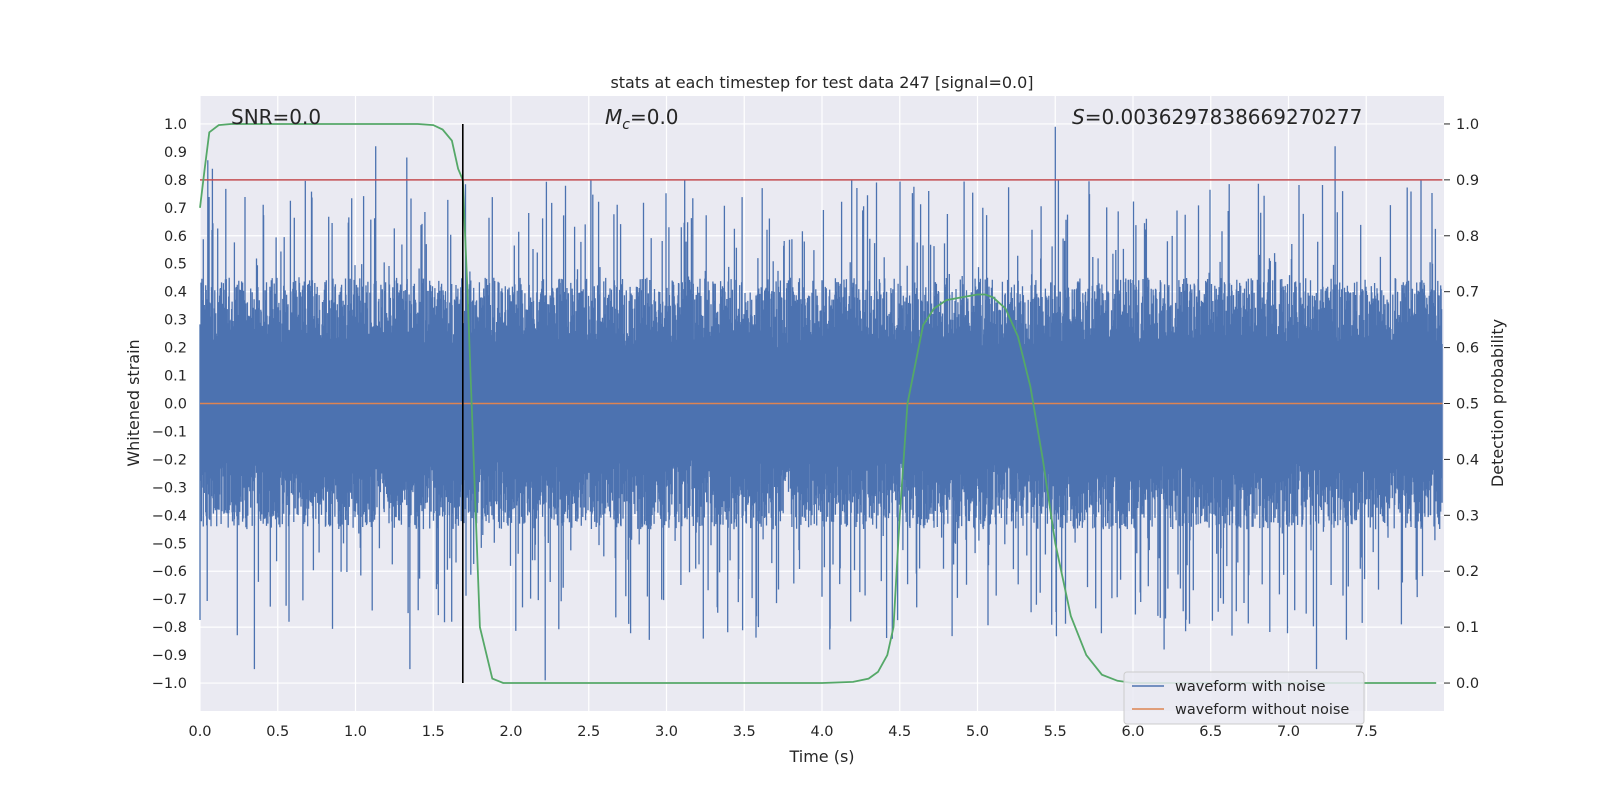 This screenshot has height=800, width=1600. I want to click on score-symbol: S, so click(1078, 117).